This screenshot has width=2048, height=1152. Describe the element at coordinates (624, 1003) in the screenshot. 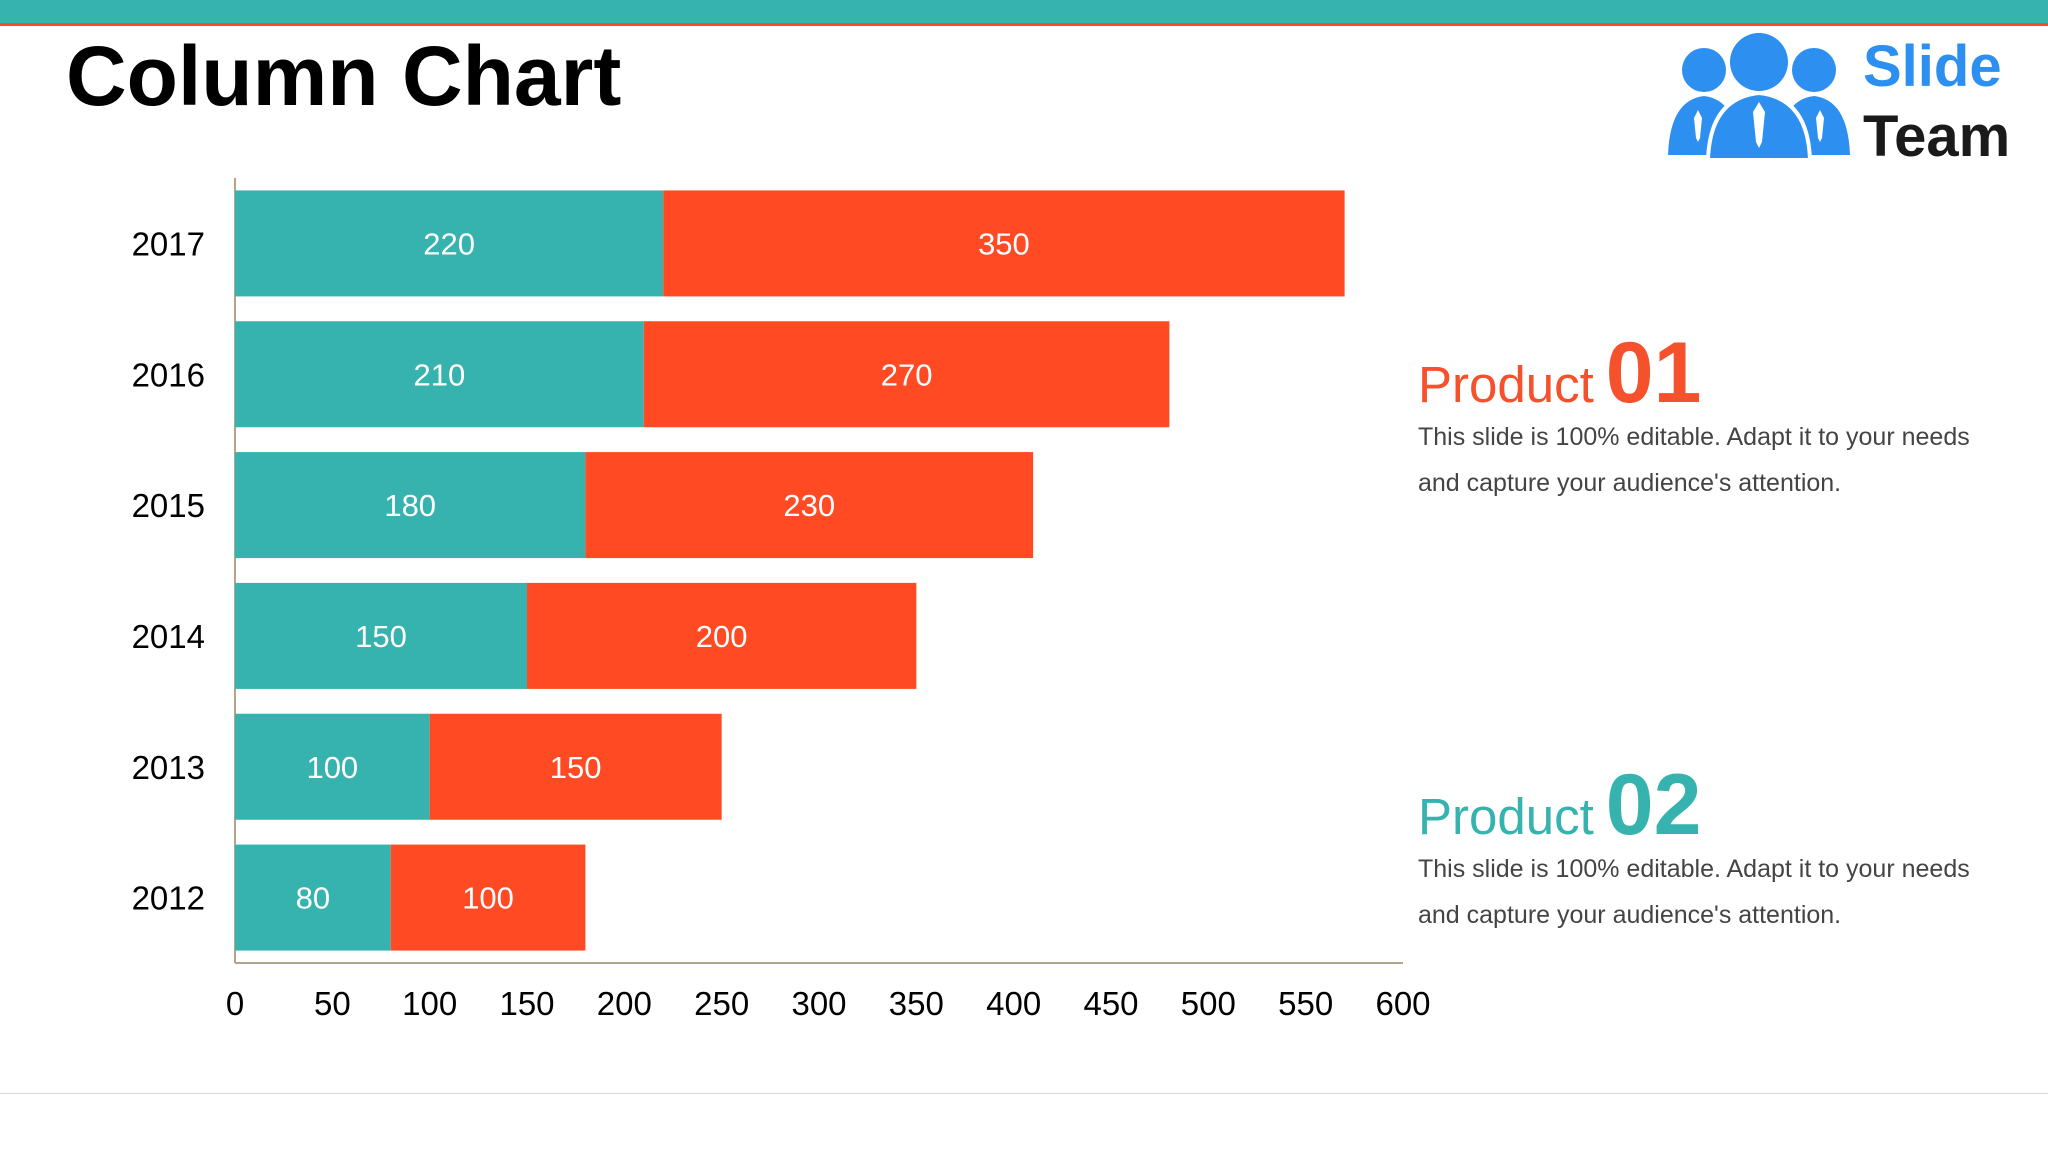

I see `x-tick-label: 200` at that location.